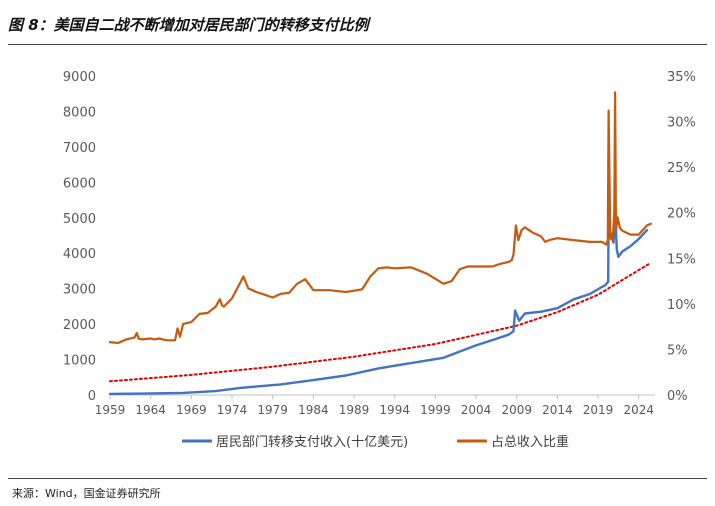  Describe the element at coordinates (110, 410) in the screenshot. I see `x-tick-label: 1959` at that location.